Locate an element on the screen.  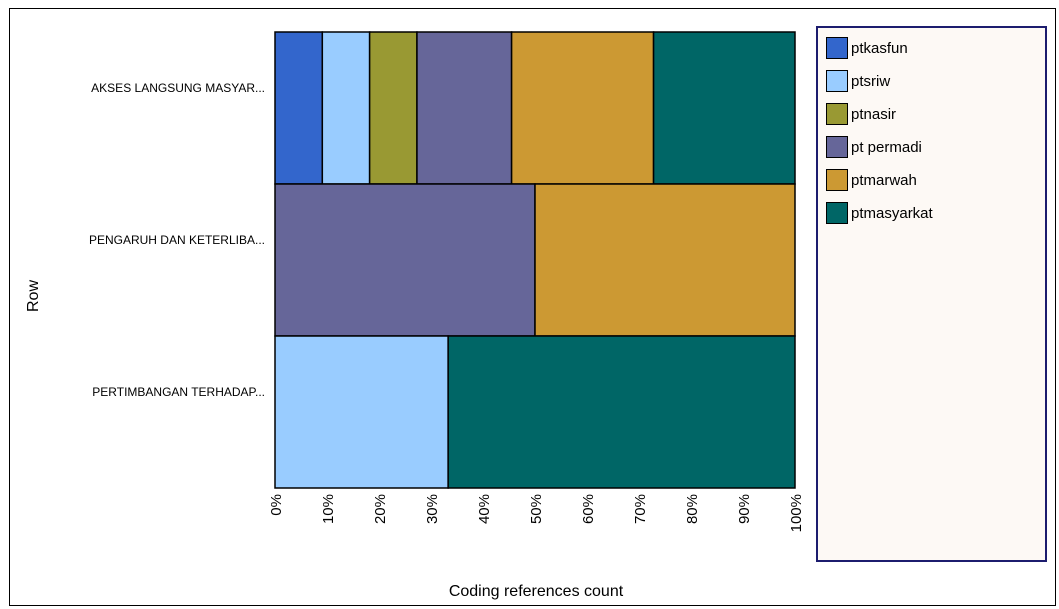
legend-item: pt permadi is located at coordinates (874, 147).